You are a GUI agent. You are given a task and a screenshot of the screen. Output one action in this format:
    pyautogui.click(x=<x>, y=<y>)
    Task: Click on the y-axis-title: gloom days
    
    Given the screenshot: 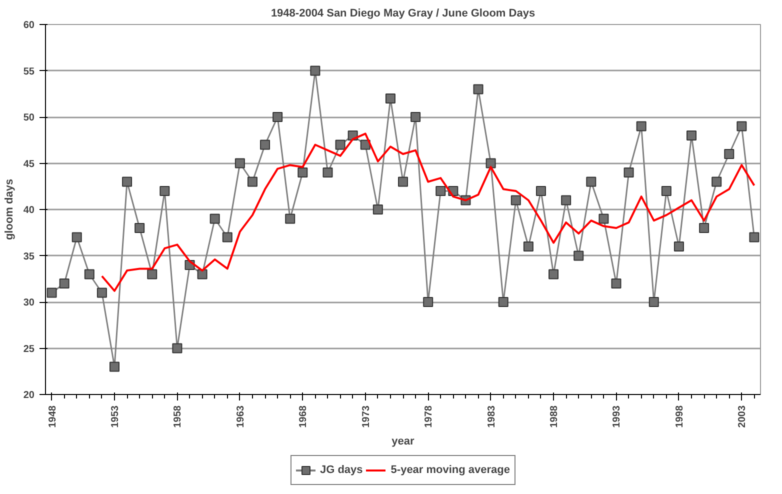 What is the action you would take?
    pyautogui.click(x=9, y=209)
    